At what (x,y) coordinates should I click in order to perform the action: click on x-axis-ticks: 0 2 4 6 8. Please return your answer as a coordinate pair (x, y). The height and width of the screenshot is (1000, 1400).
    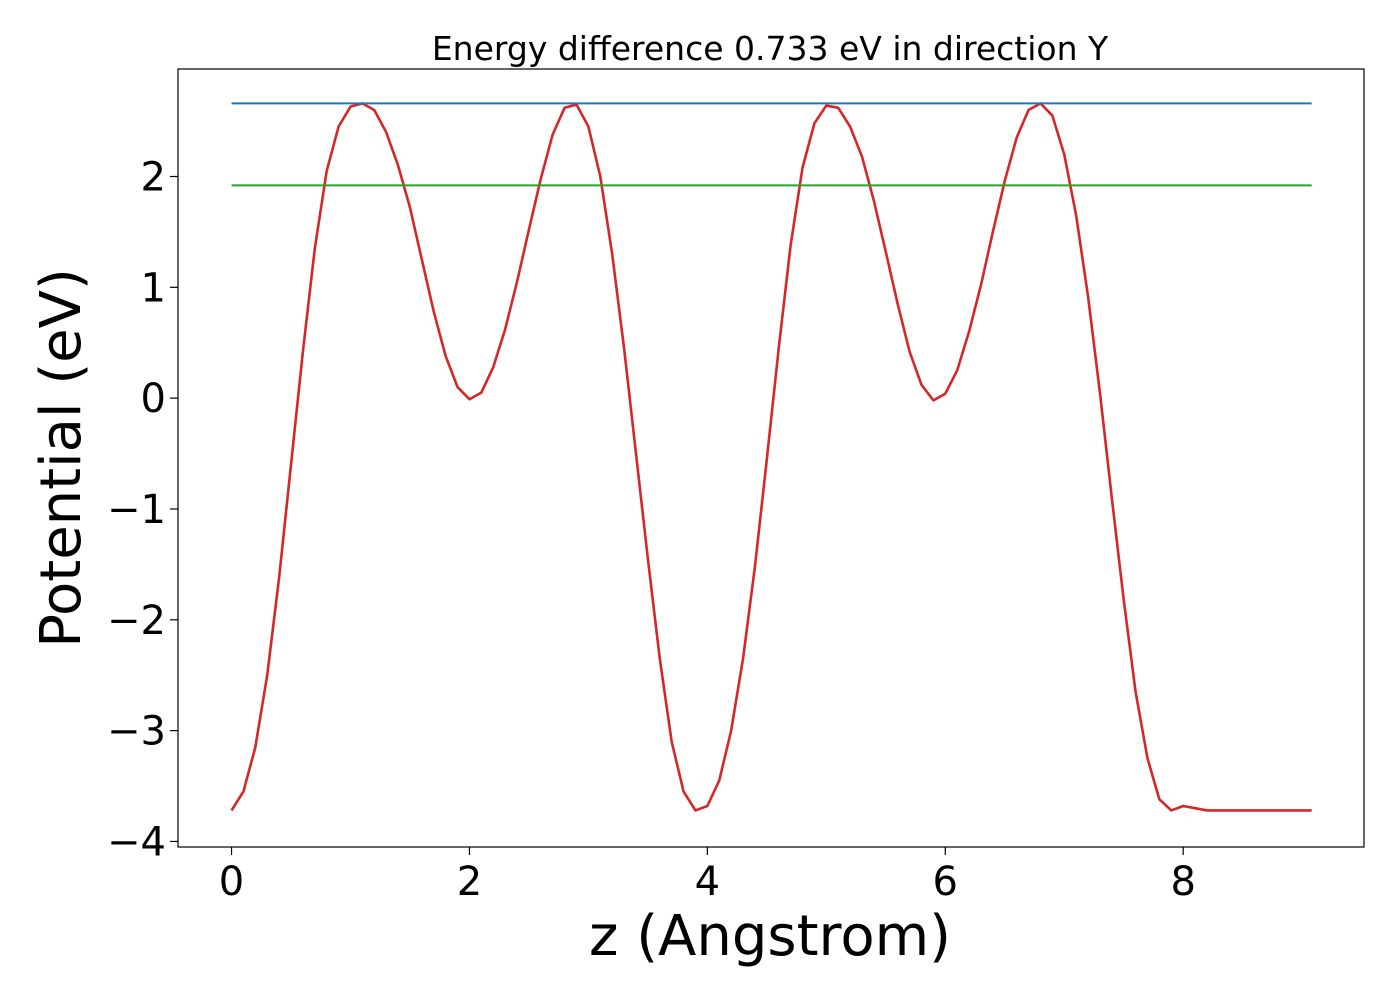
    Looking at the image, I should click on (707, 876).